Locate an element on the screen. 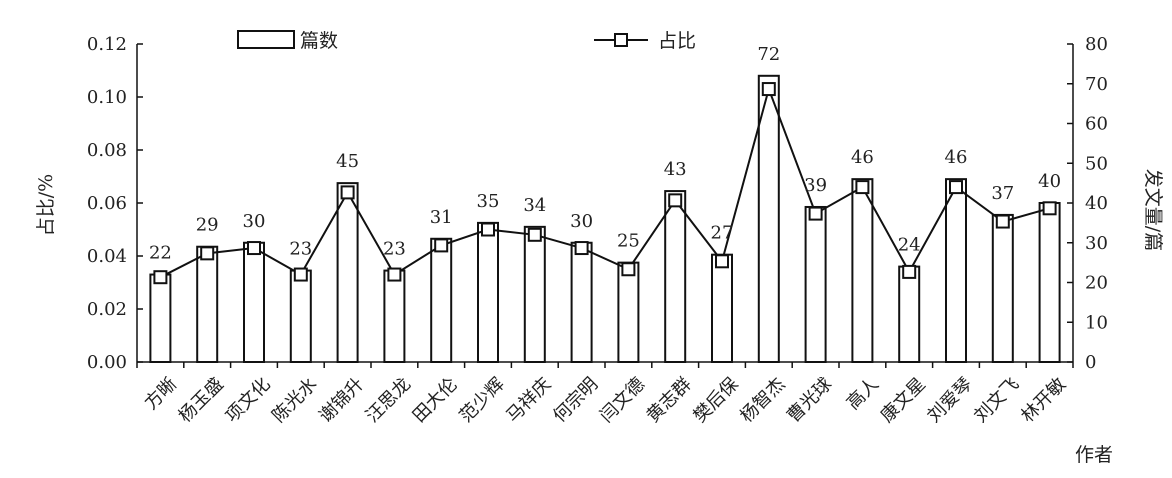  bar-value-label: 72 is located at coordinates (768, 54).